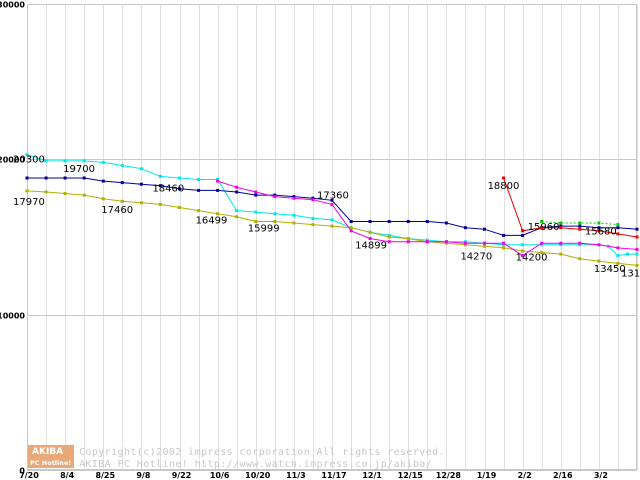  Describe the element at coordinates (601, 475) in the screenshot. I see `x-tick-label: 3/2` at that location.